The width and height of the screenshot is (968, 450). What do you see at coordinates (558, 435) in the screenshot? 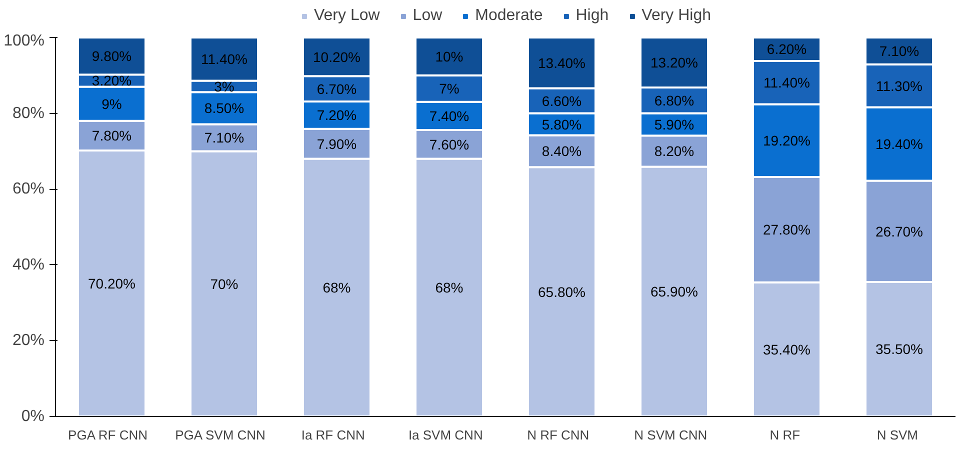
I see `x-tick-label: N RF CNN` at bounding box center [558, 435].